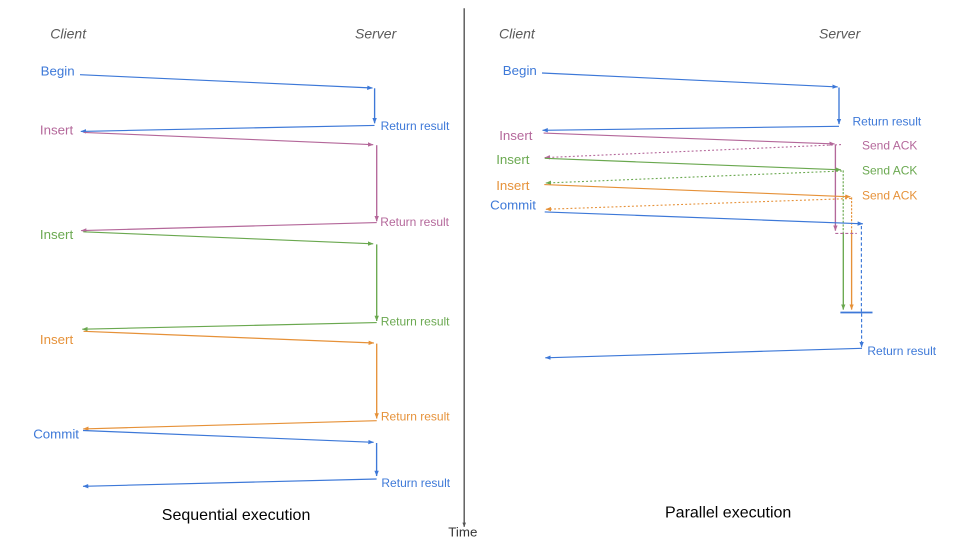 The height and width of the screenshot is (540, 960). I want to click on svg-text: Parallel execution, so click(728, 513).